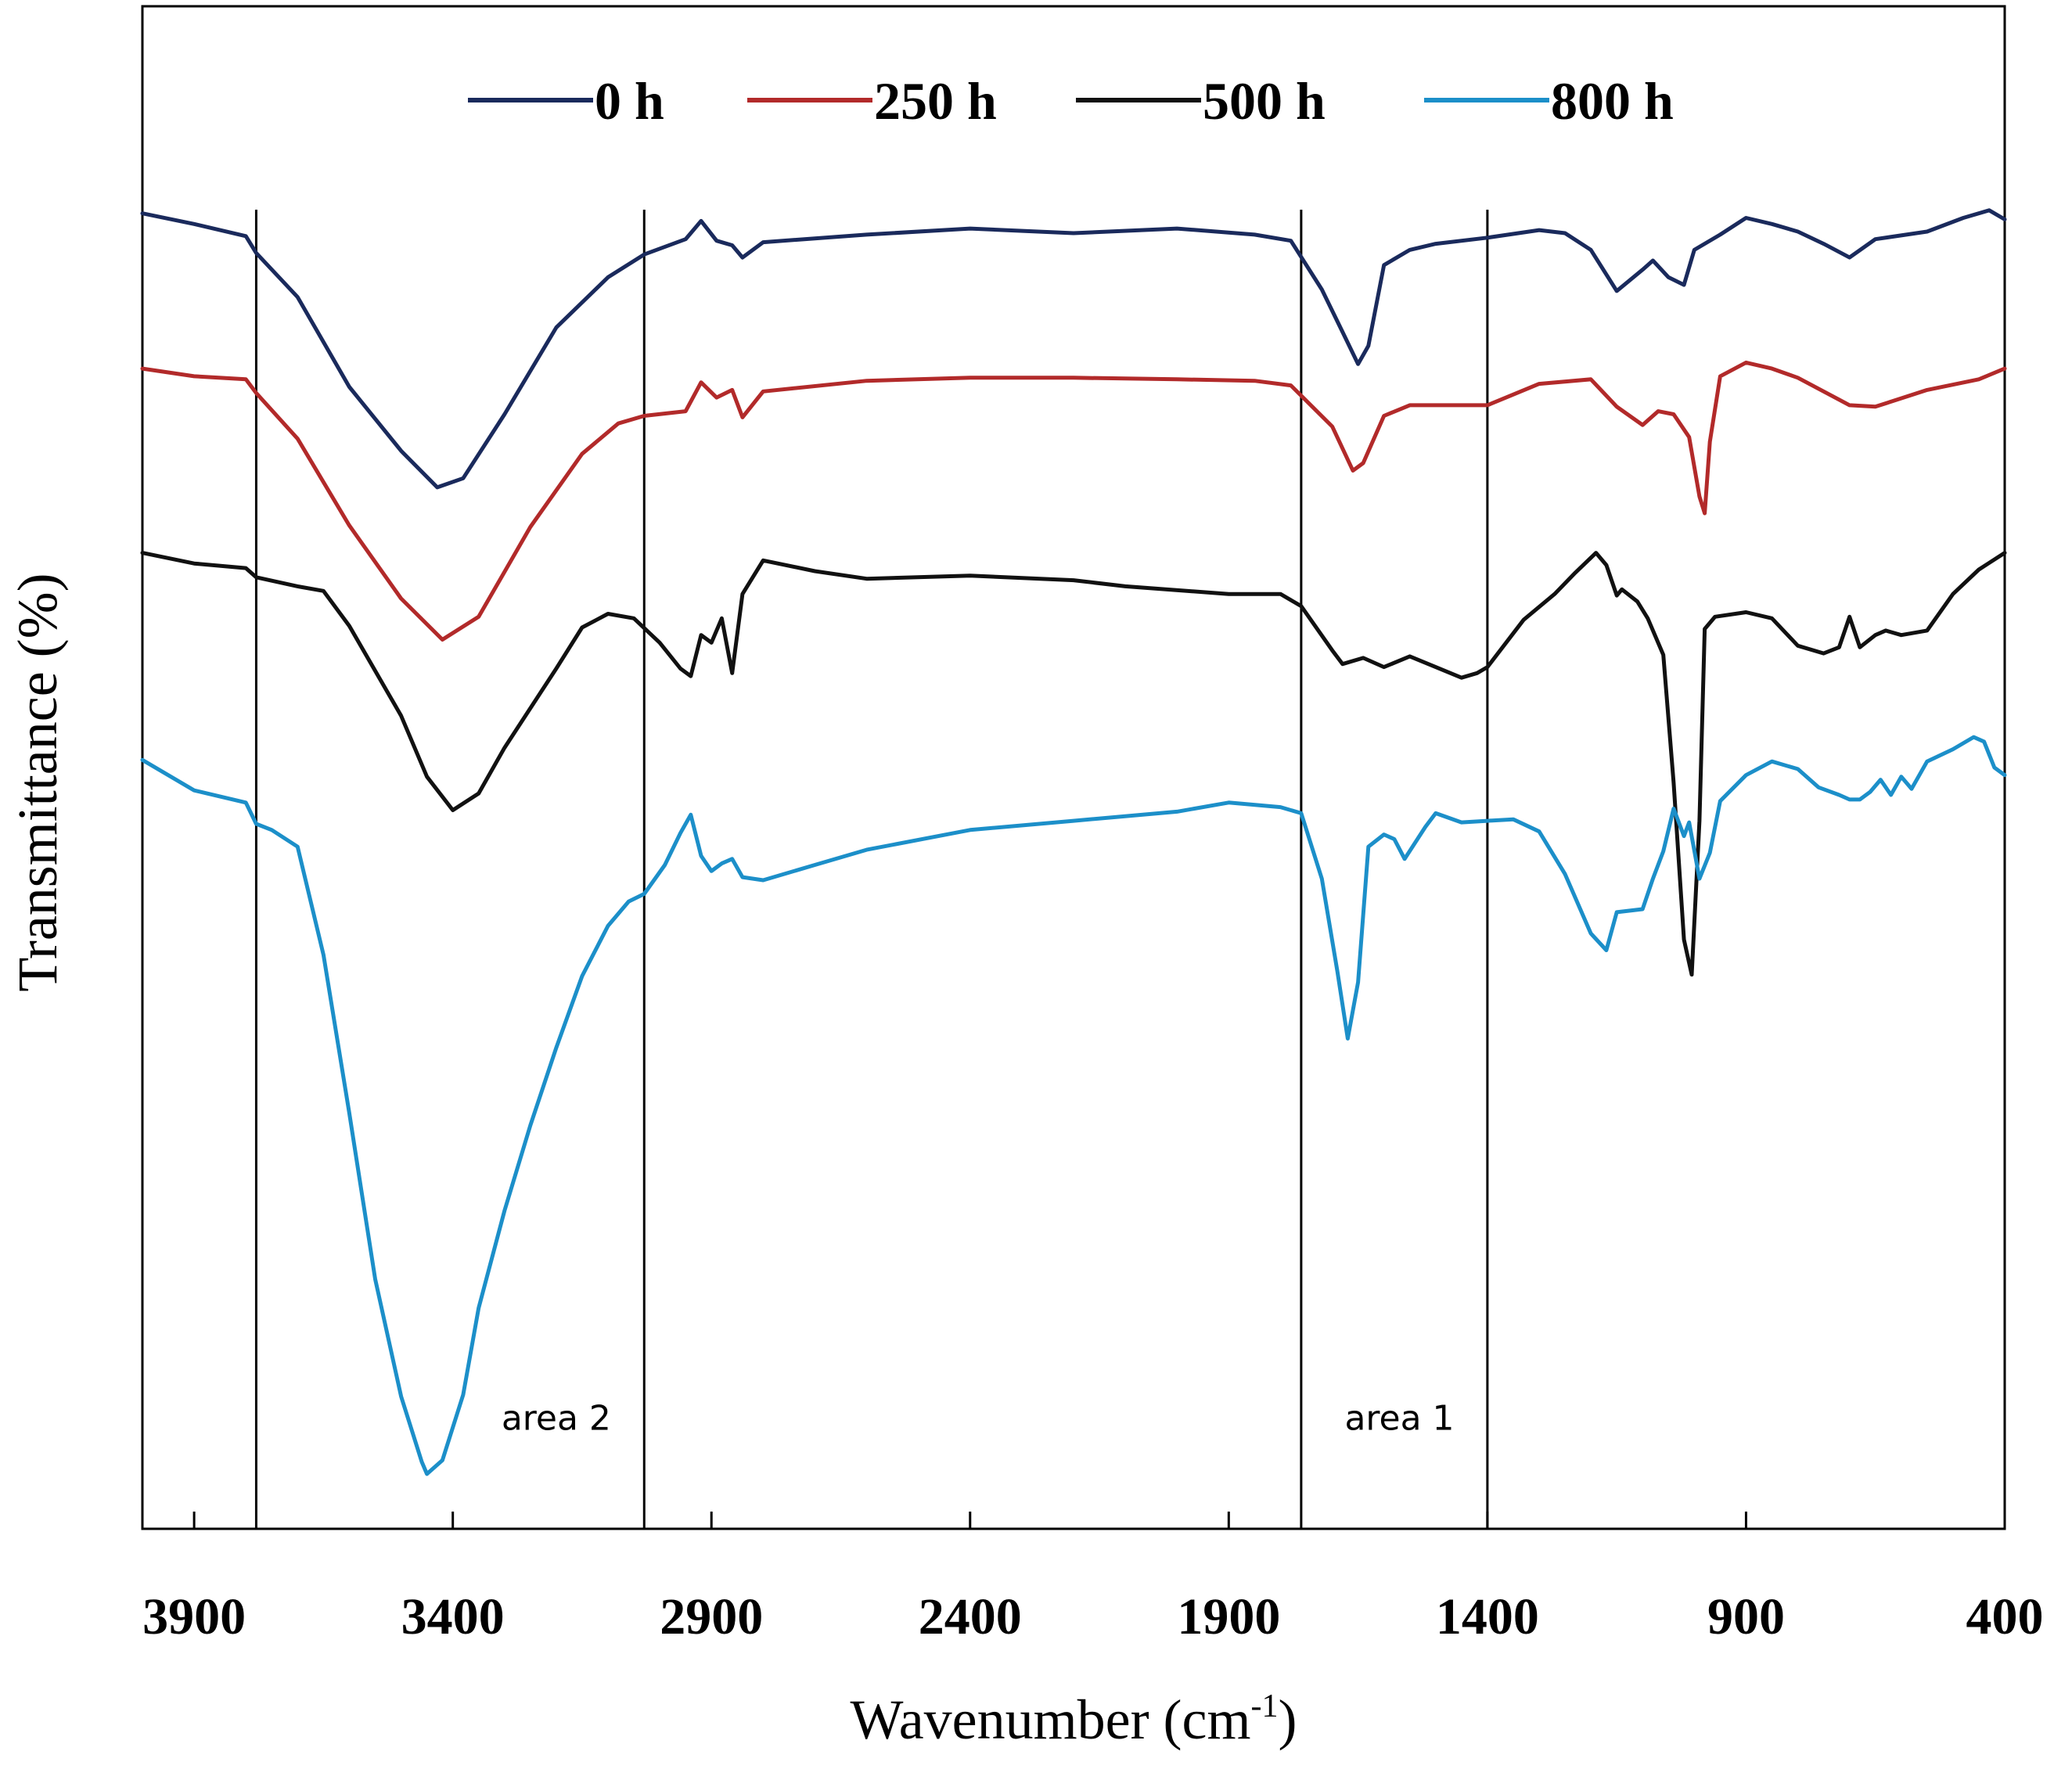 The width and height of the screenshot is (2072, 1769). Describe the element at coordinates (1399, 1419) in the screenshot. I see `annotation-area-1: area 1` at that location.